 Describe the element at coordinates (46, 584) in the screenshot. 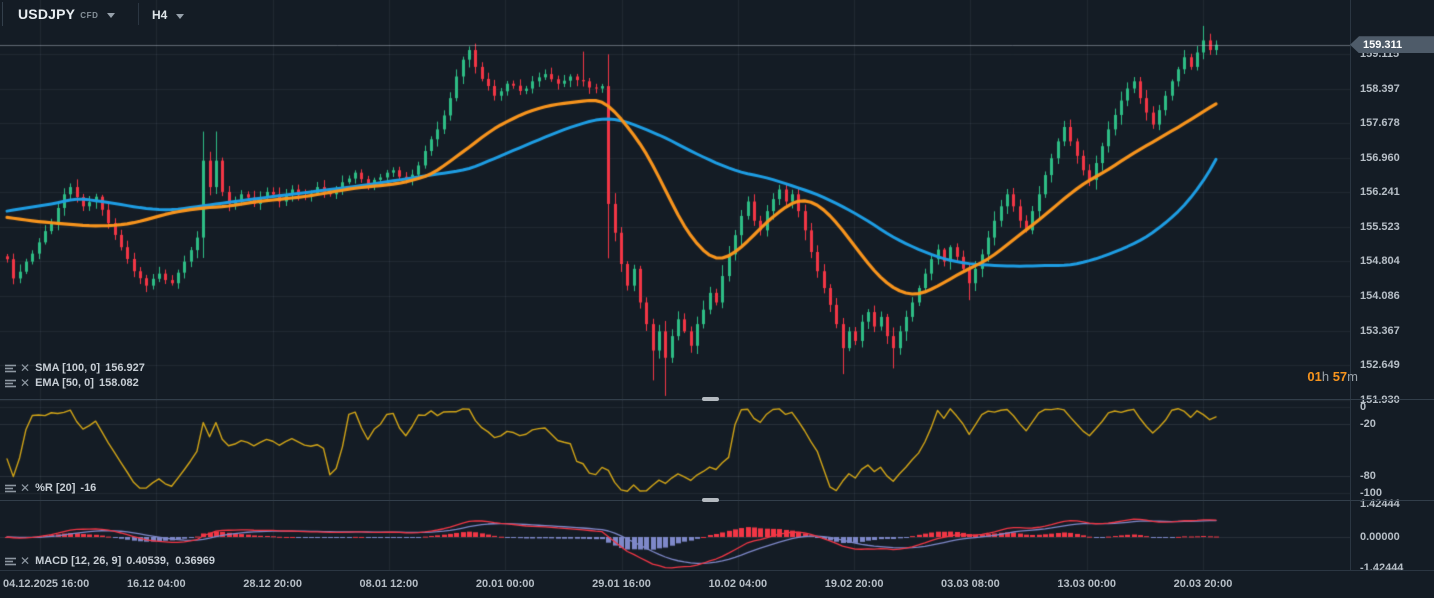

I see `time-axis-label: 04.12.2025 16:00` at that location.